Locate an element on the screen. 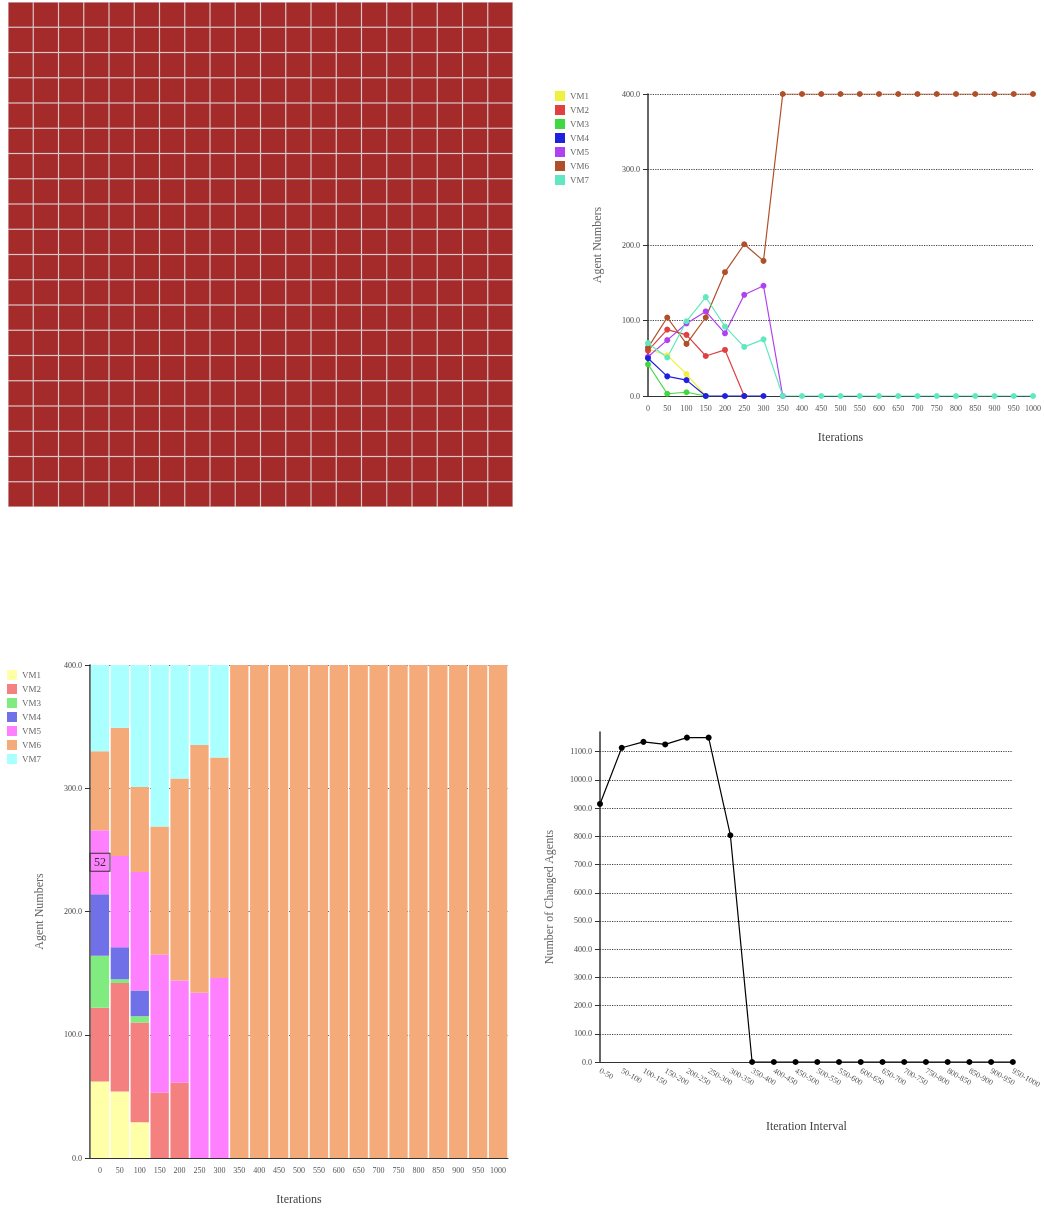  x-tick-label: 750 is located at coordinates (398, 1170).